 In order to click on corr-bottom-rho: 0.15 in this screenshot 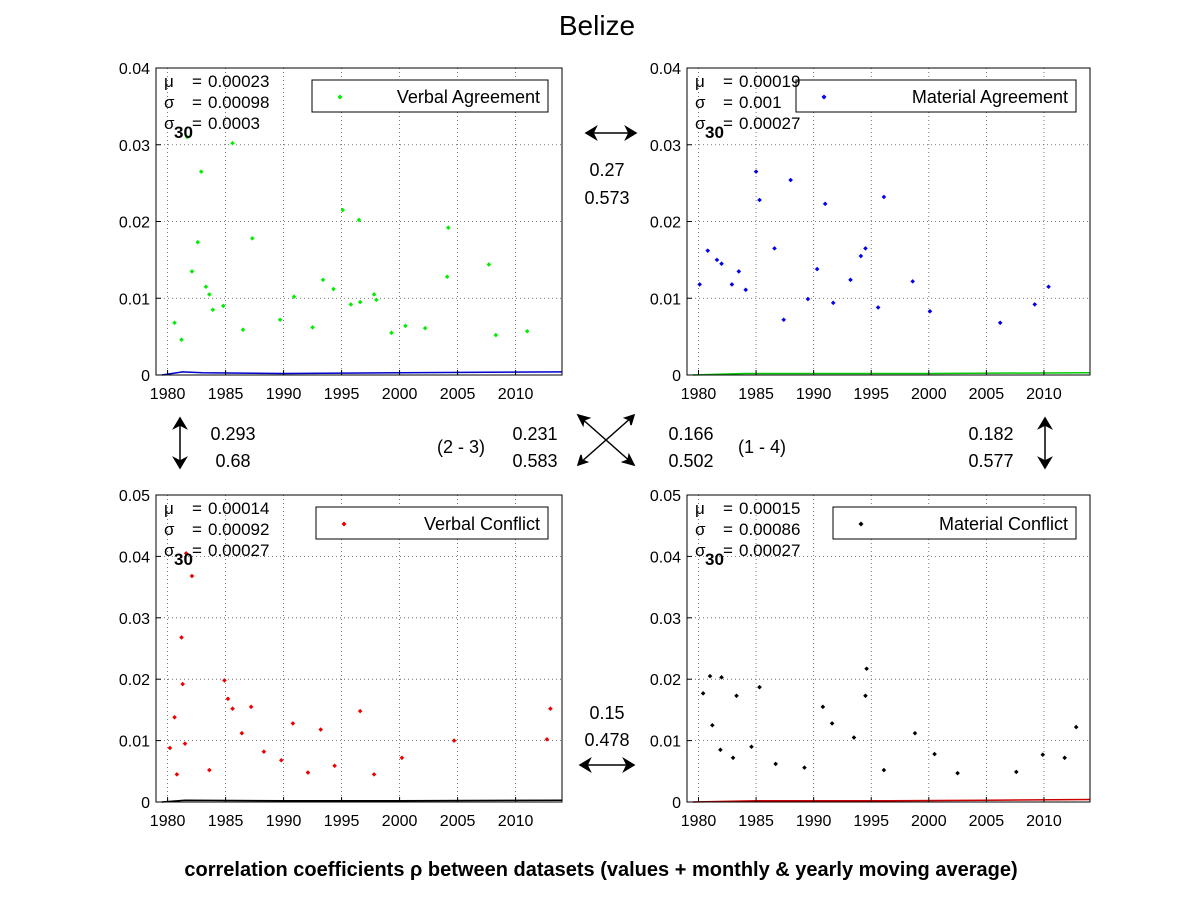, I will do `click(606, 713)`.